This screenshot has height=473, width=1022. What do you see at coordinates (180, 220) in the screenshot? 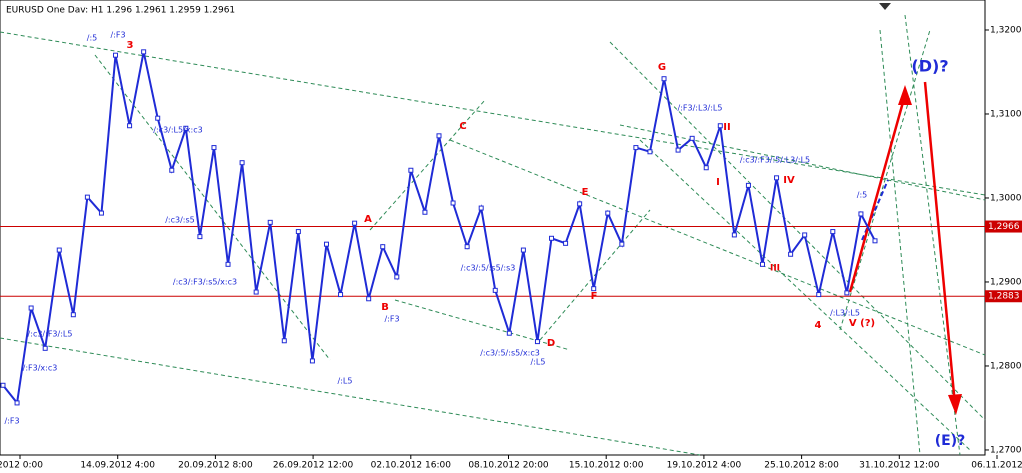
I see `wave-label: /:c3/:s5` at bounding box center [180, 220].